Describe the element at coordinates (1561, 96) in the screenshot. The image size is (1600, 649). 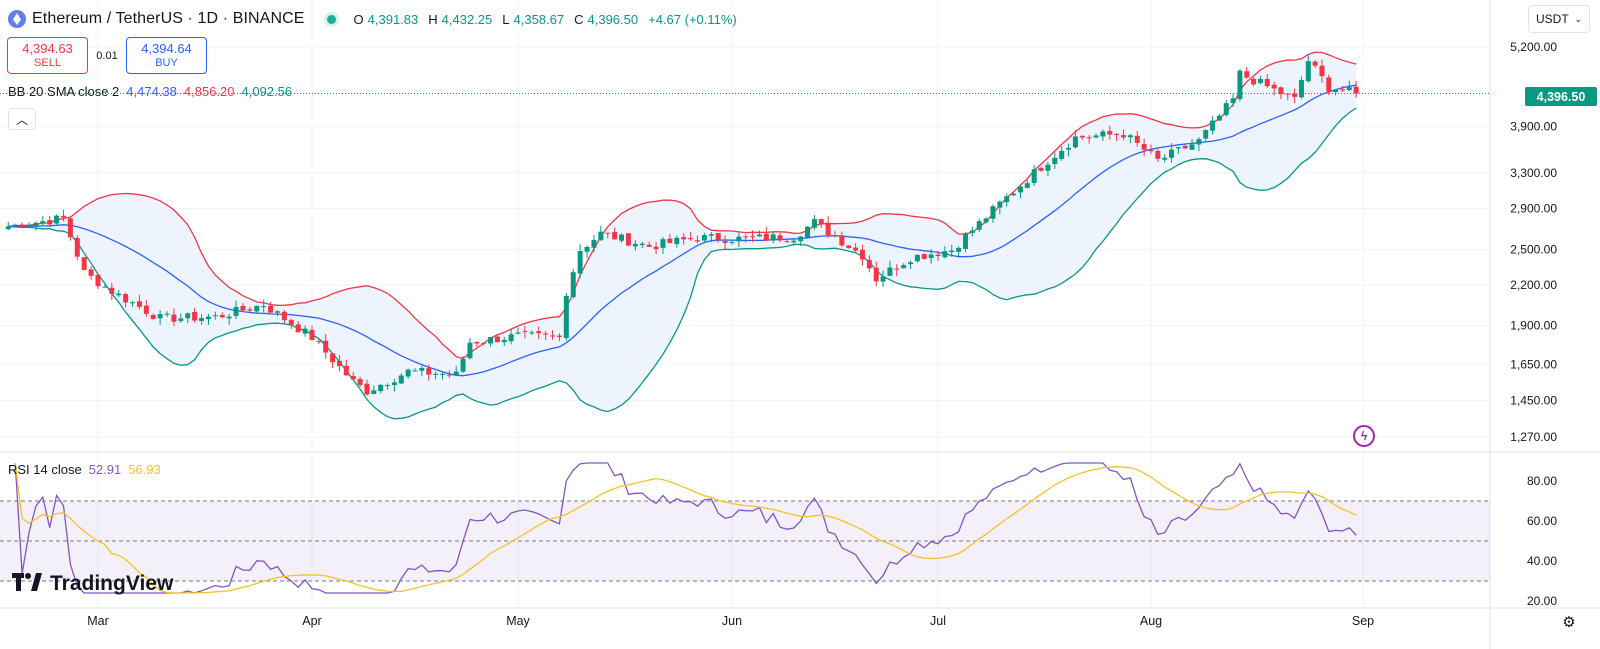
I see `last-price-tag: 4,396.50` at that location.